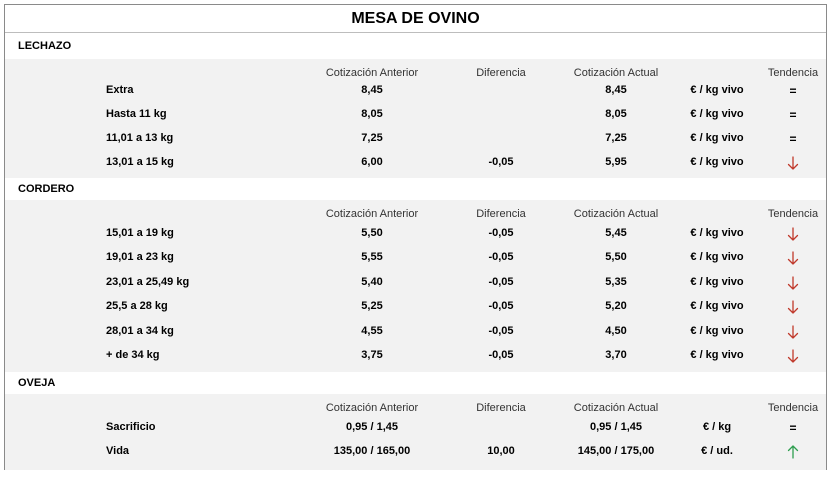 The width and height of the screenshot is (834, 482). I want to click on table-row: 25,5 a 28 kg 5,25 -0,05 5,20 € / kg vivo, so click(415, 310).